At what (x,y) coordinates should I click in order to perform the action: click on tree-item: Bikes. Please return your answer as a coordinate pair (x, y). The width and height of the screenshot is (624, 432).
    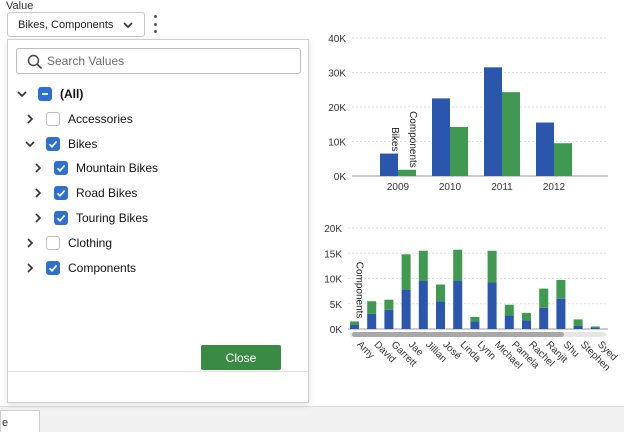
    Looking at the image, I should click on (161, 144).